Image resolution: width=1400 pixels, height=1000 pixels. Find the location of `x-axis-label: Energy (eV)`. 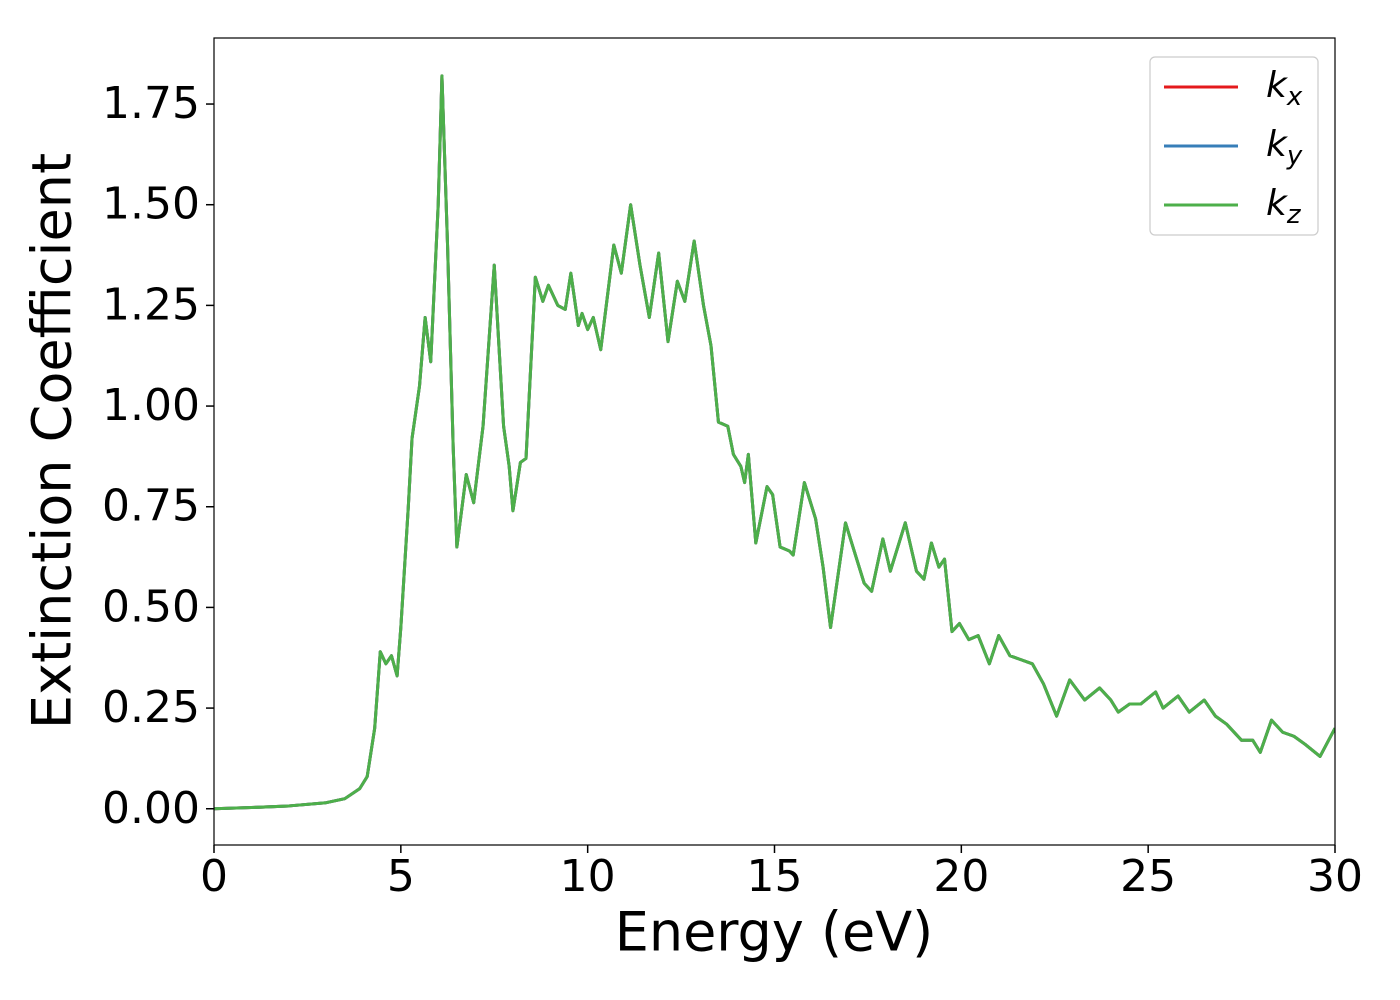

x-axis-label: Energy (eV) is located at coordinates (774, 932).